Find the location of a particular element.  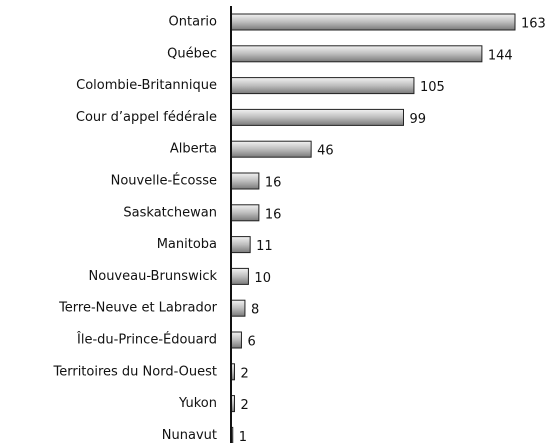

category-label: Ontario is located at coordinates (193, 22).